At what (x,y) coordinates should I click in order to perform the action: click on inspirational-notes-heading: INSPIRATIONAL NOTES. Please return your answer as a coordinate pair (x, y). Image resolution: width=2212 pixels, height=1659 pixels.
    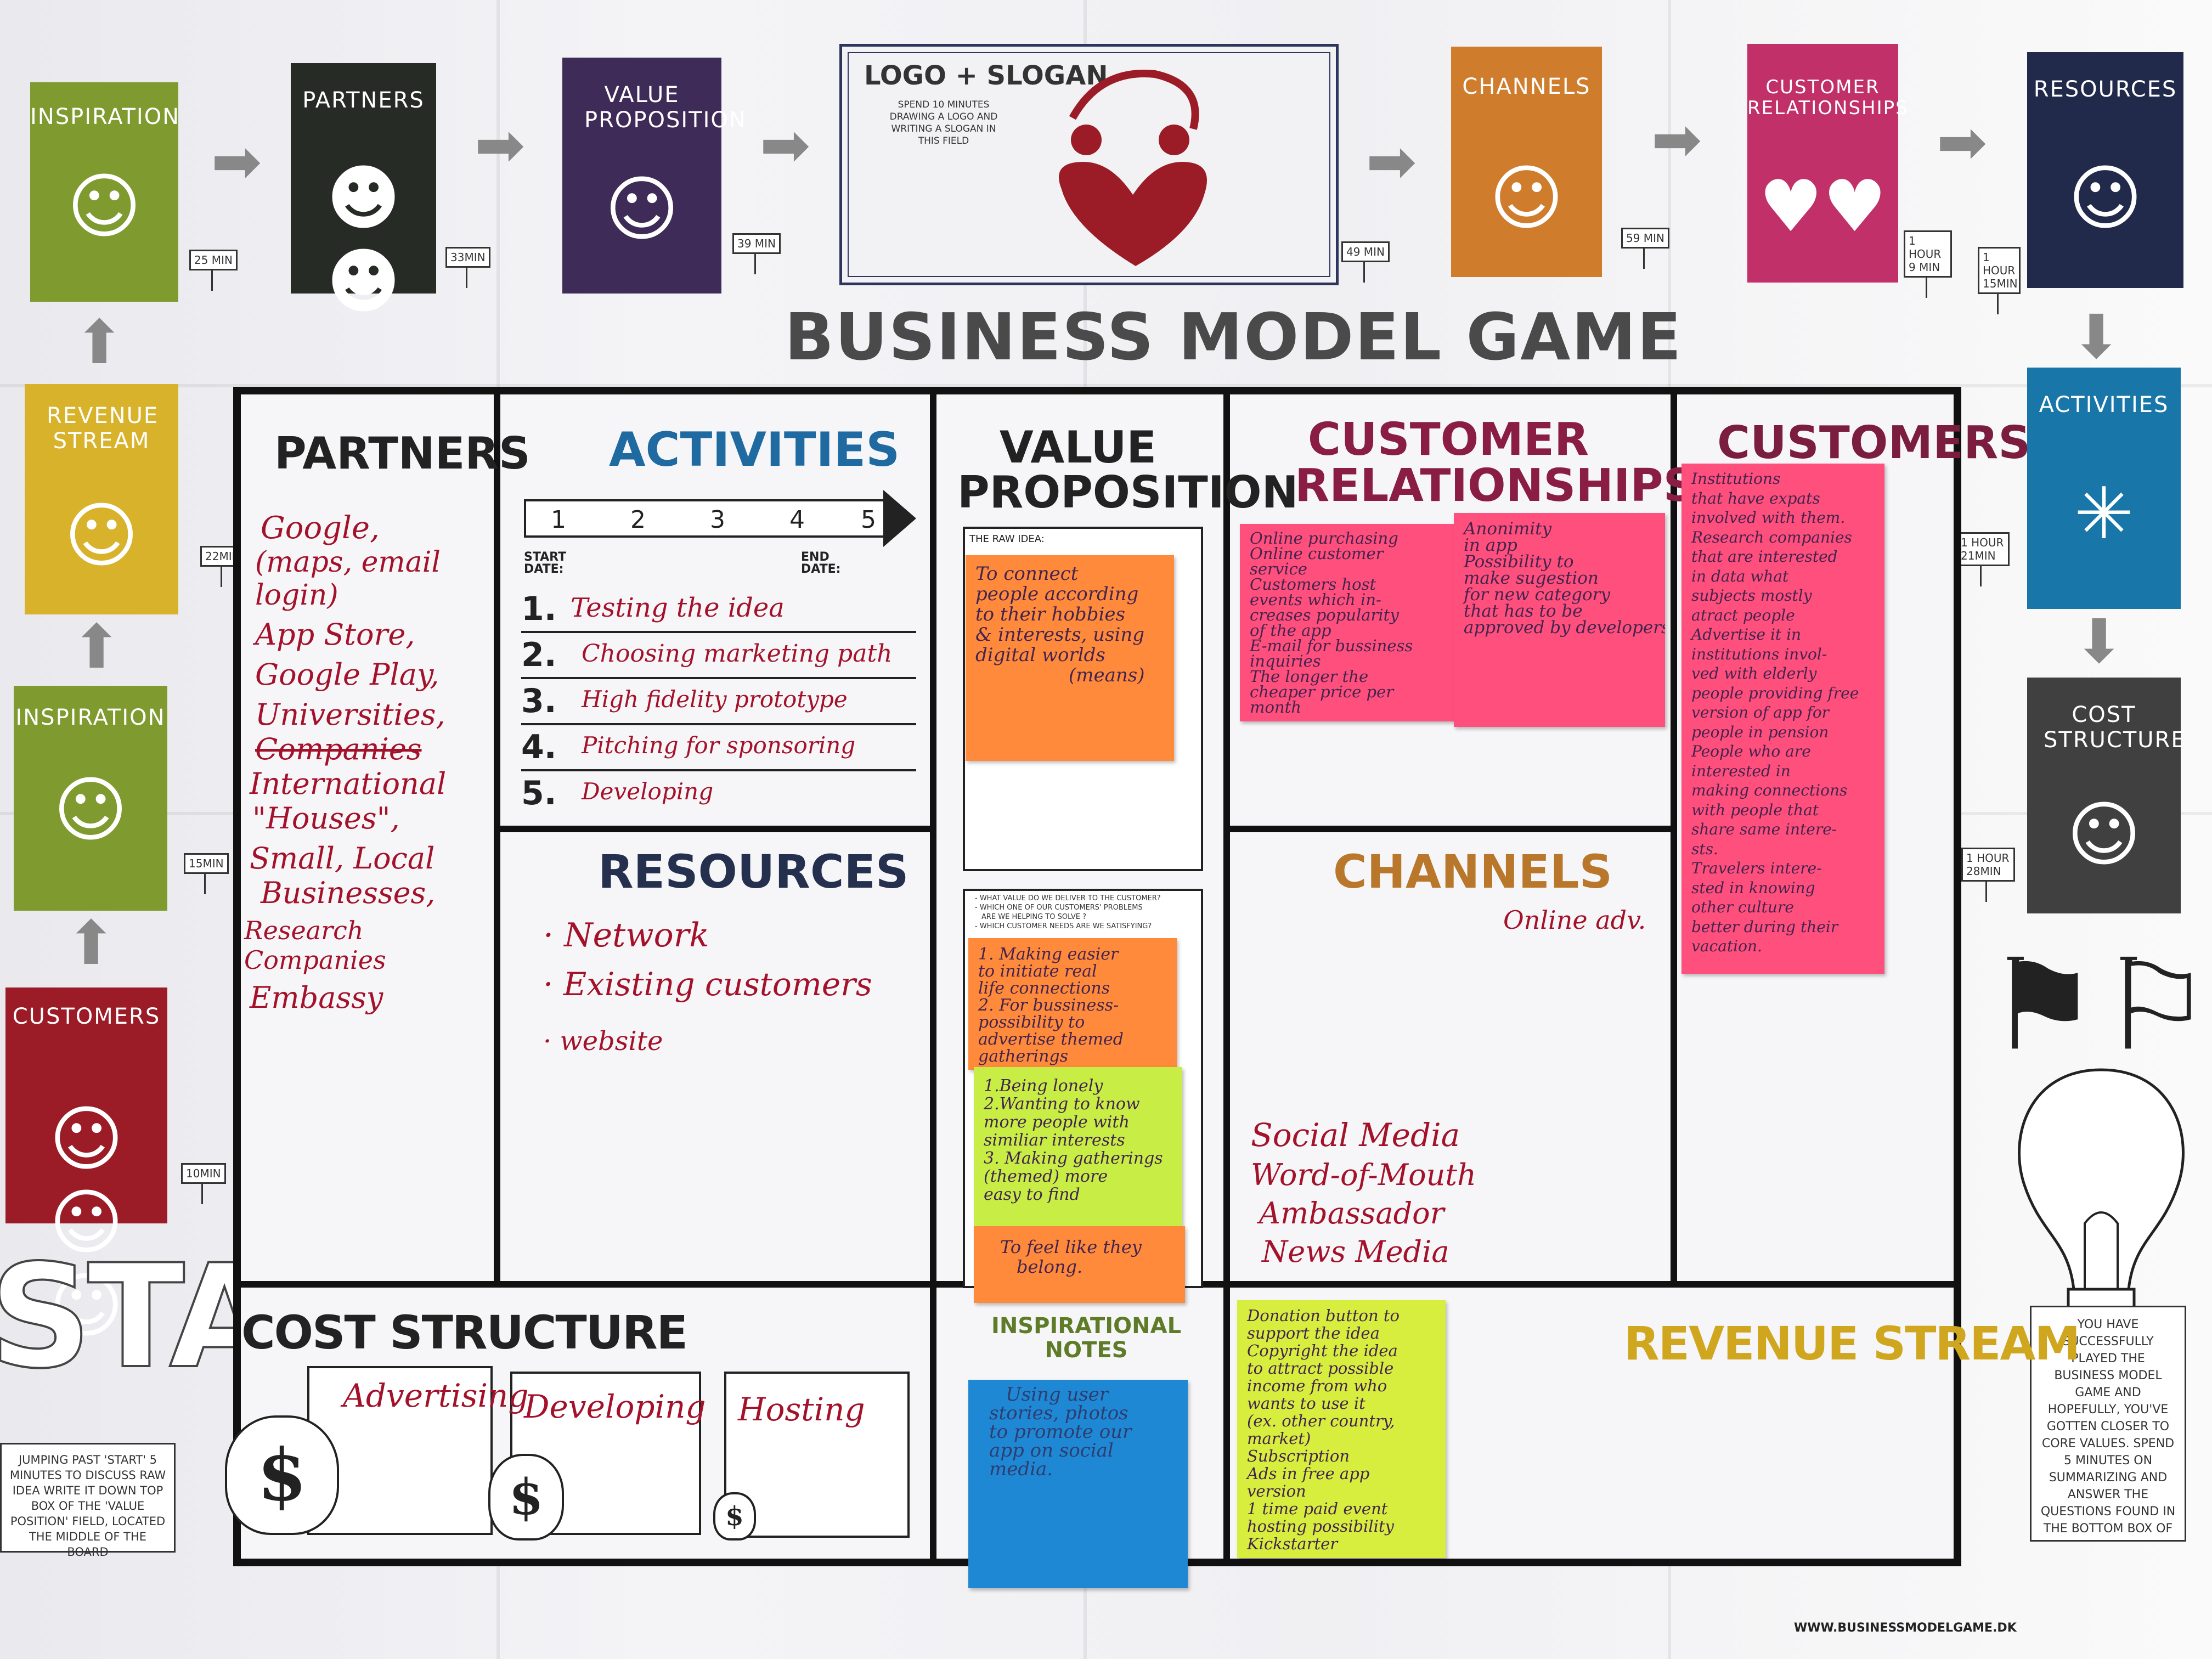
    Looking at the image, I should click on (1086, 1338).